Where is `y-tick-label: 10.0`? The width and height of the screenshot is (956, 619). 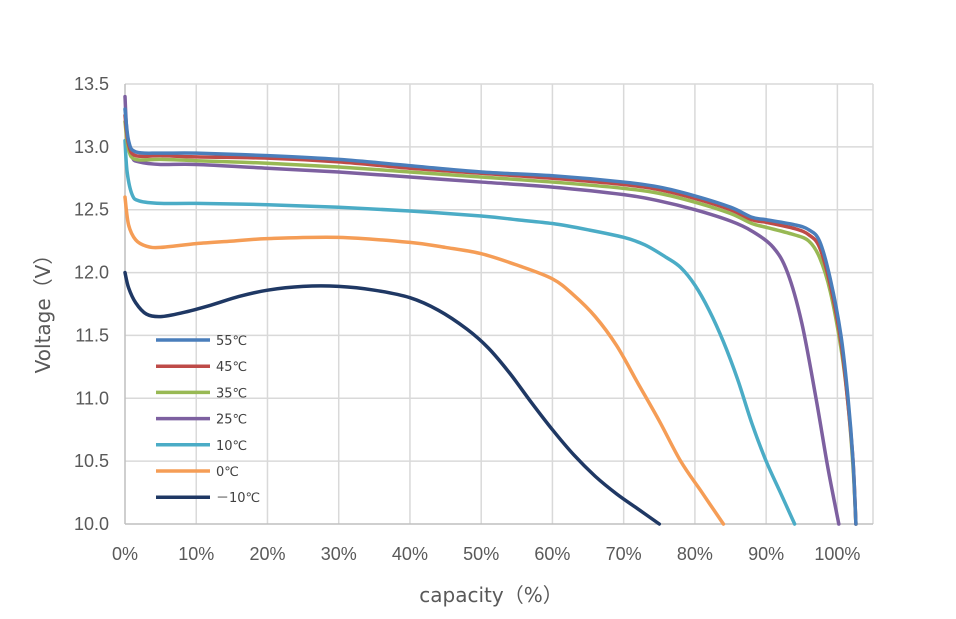 y-tick-label: 10.0 is located at coordinates (91, 524).